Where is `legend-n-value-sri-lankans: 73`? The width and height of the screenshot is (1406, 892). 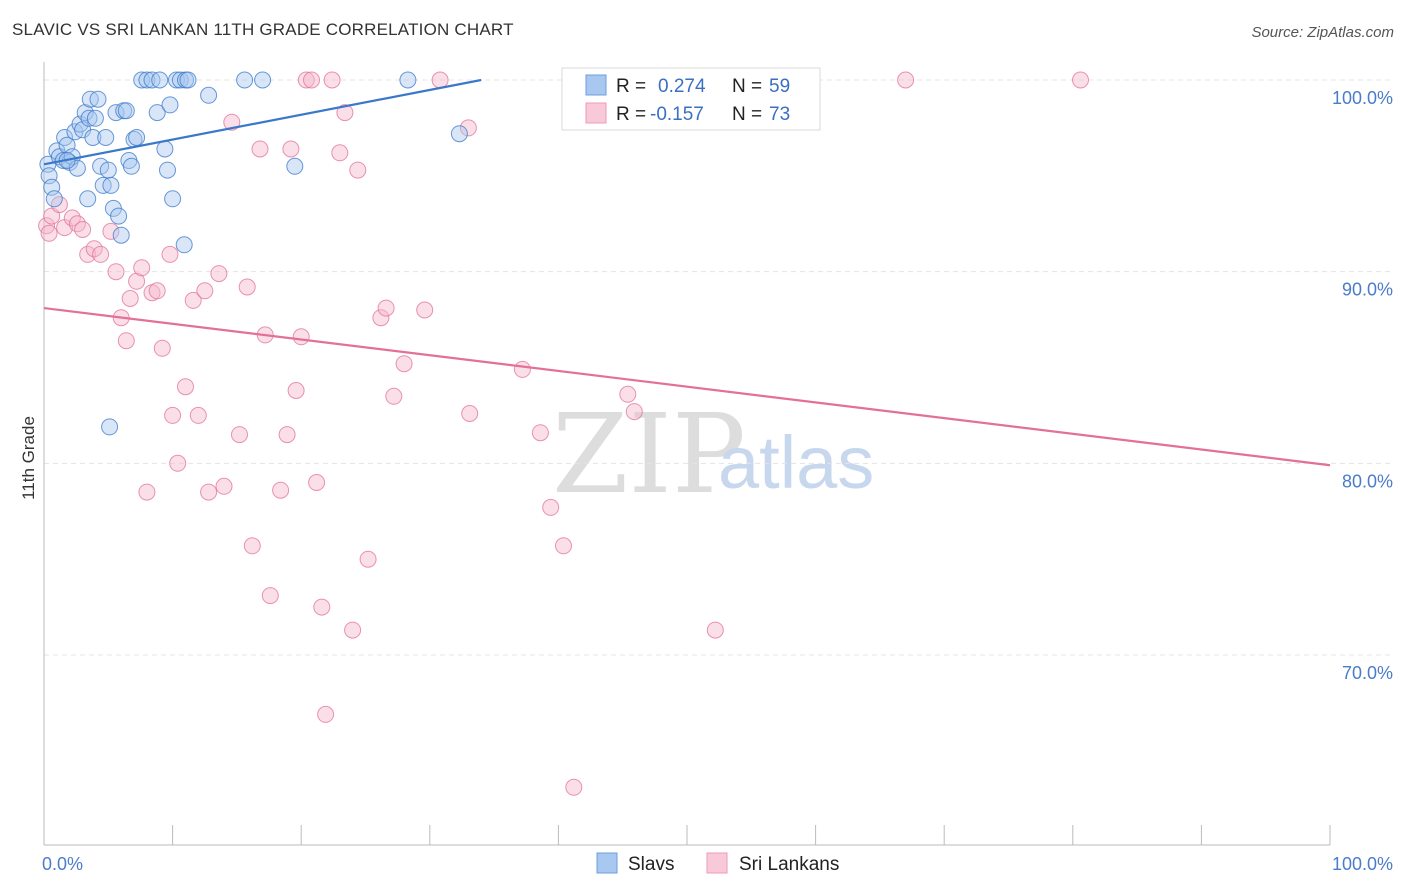
legend-n-value-sri-lankans: 73 is located at coordinates (779, 114).